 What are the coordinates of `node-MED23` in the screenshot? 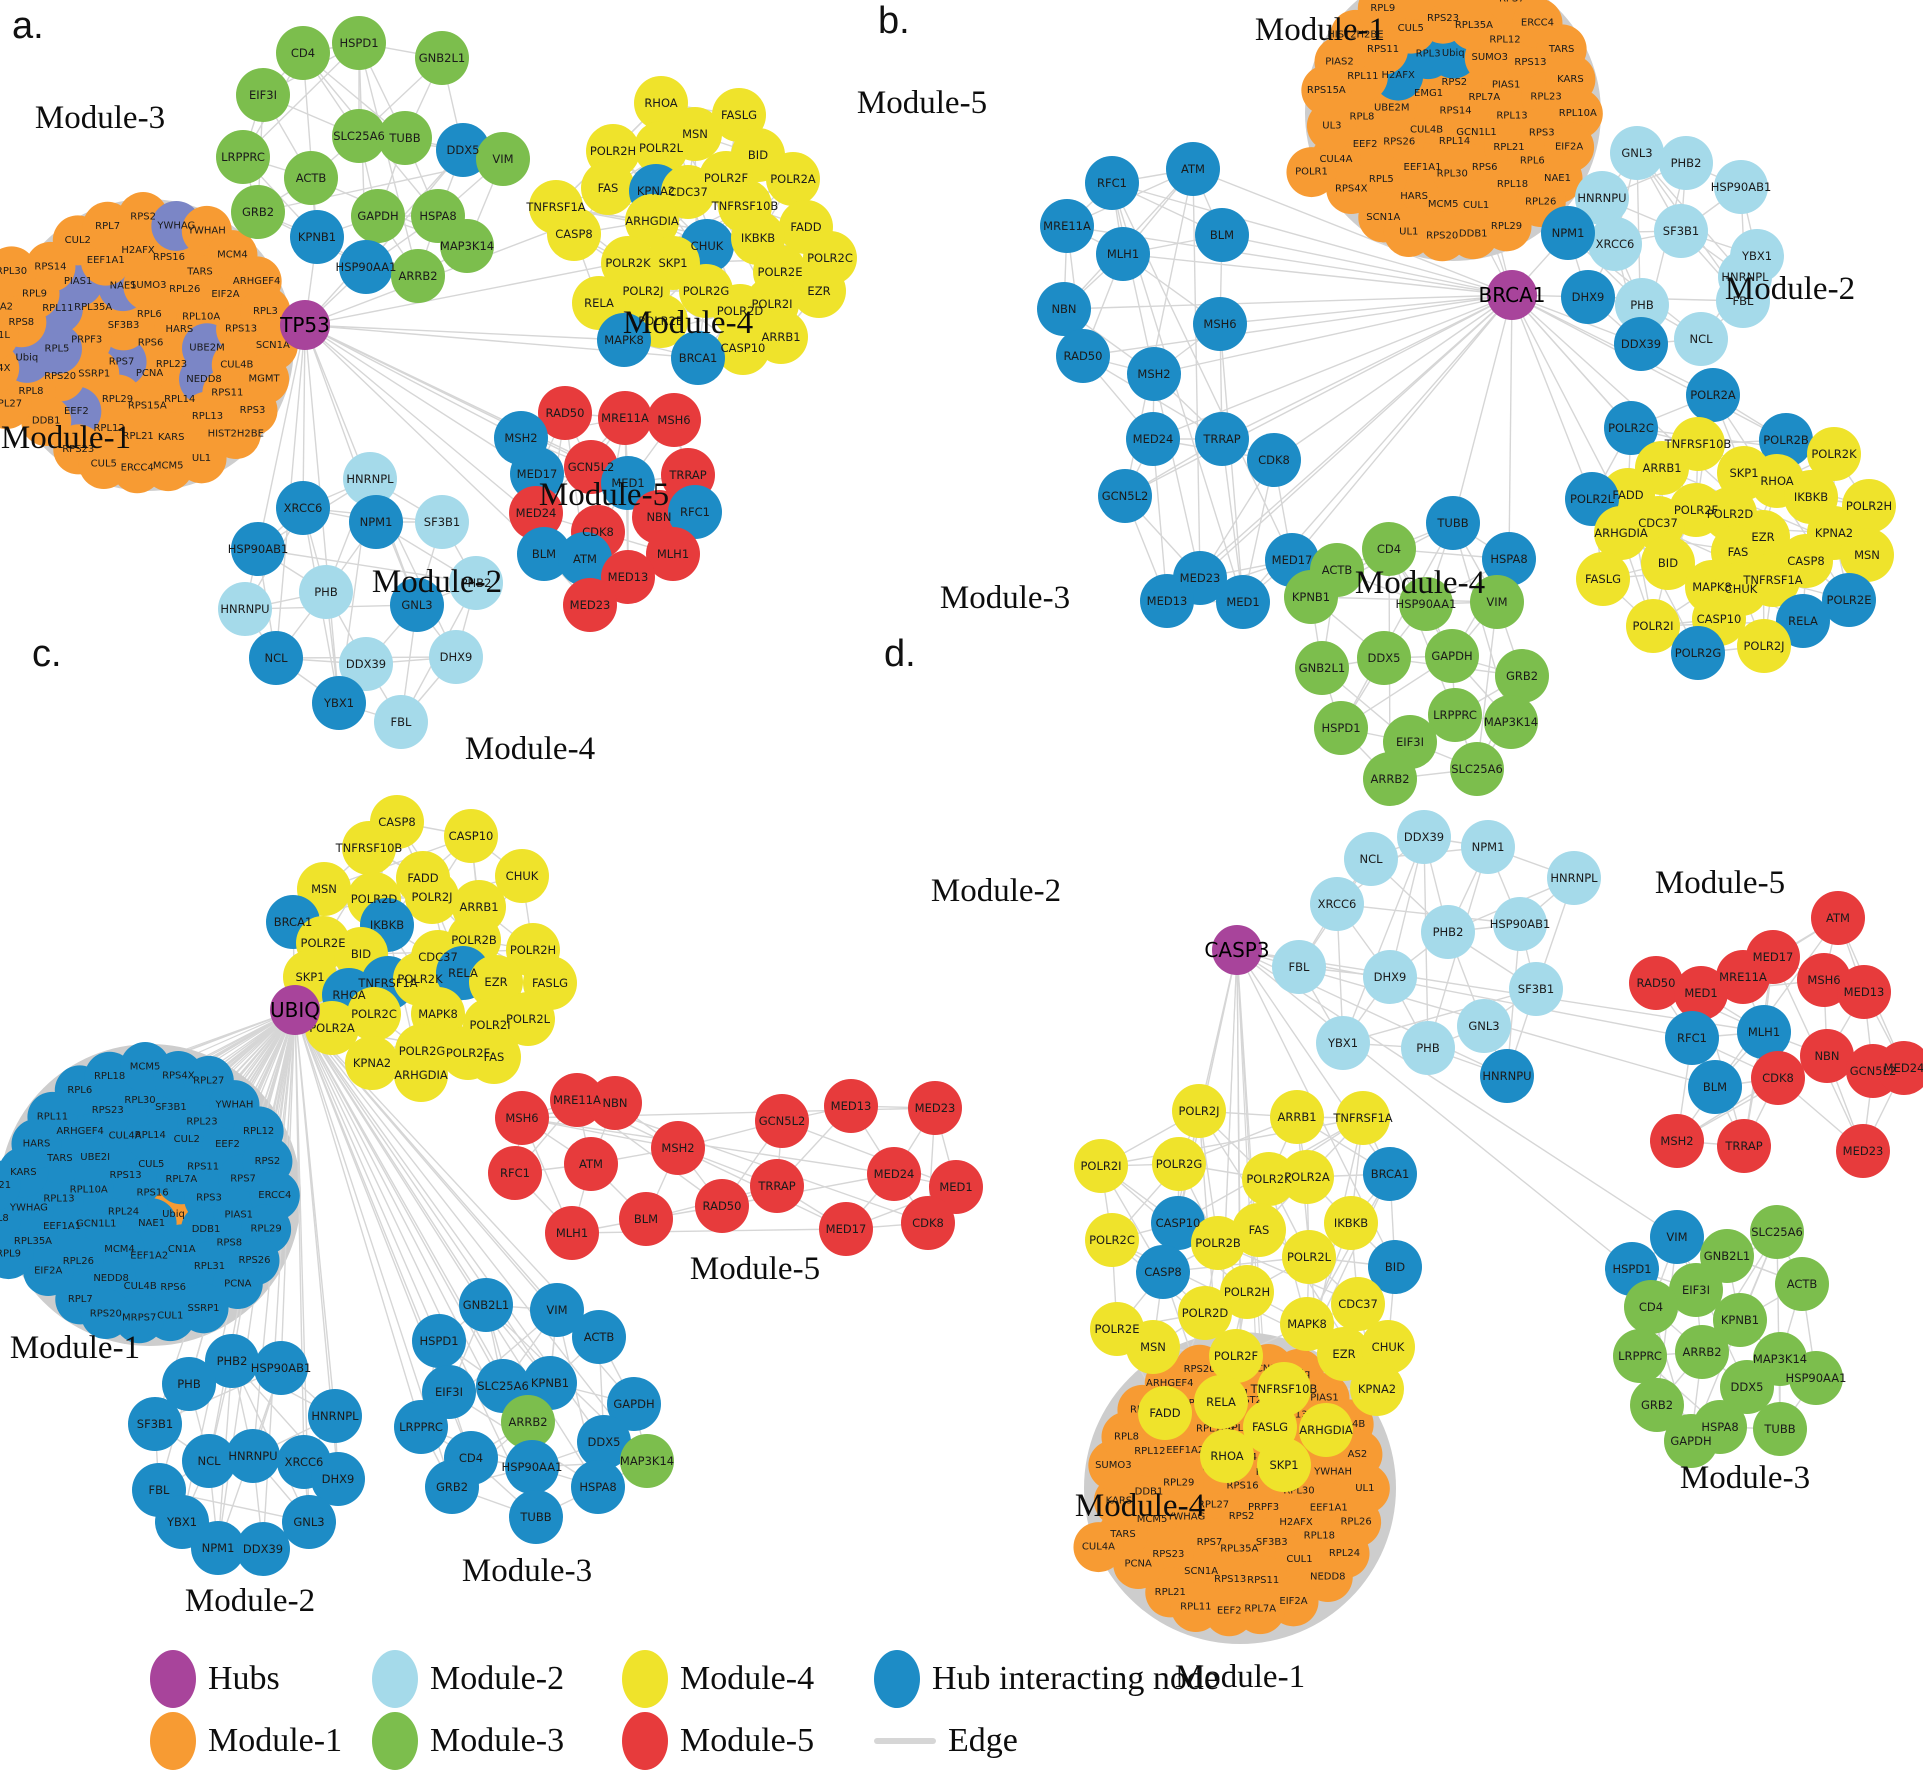 It's located at (935, 1108).